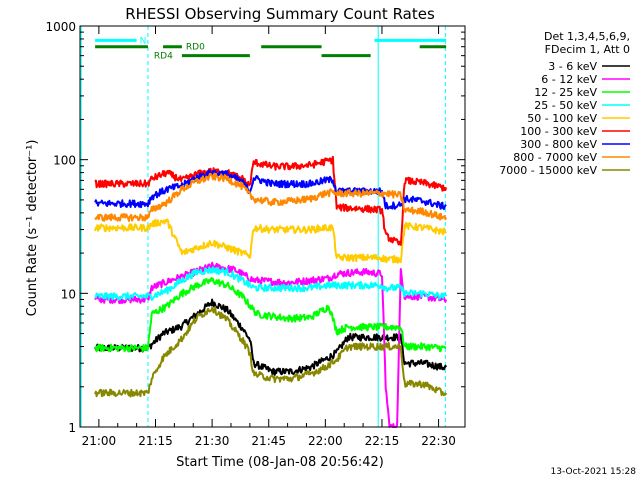 This screenshot has height=480, width=640. I want to click on x-tick-label-6: 22:15, so click(382, 441).